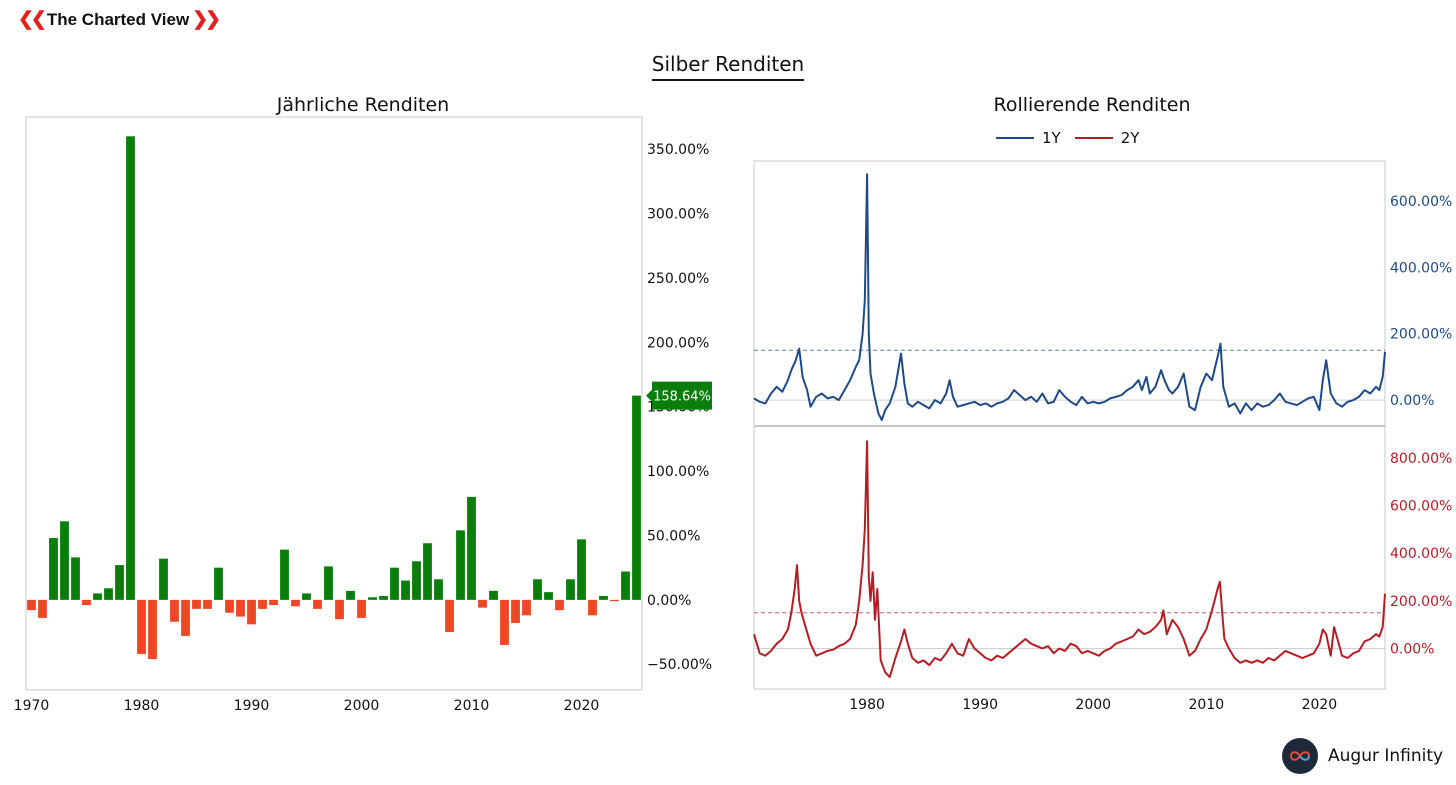 The width and height of the screenshot is (1456, 785). I want to click on legend-item-1y: 1Y, so click(1028, 138).